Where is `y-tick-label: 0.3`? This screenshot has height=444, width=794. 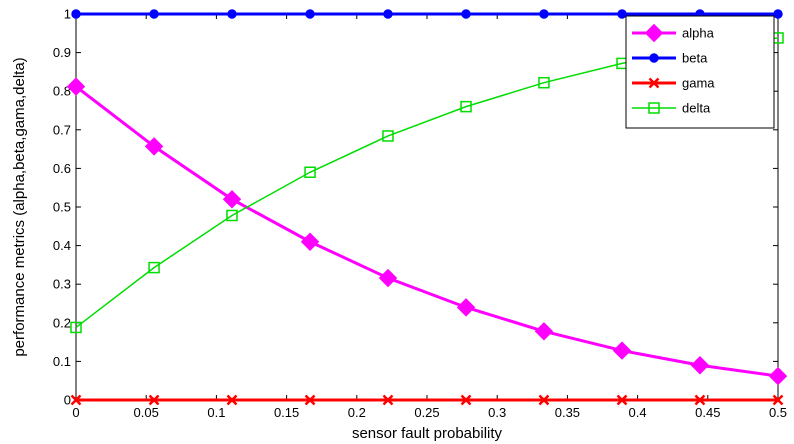
y-tick-label: 0.3 is located at coordinates (62, 284).